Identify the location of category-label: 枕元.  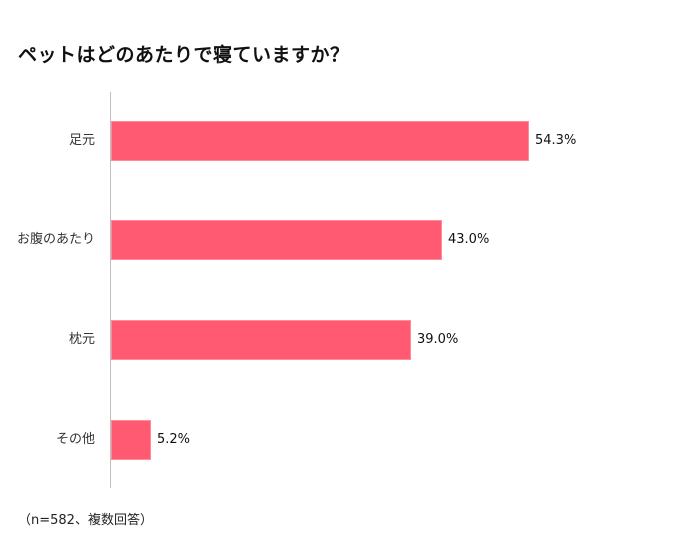
(81, 339).